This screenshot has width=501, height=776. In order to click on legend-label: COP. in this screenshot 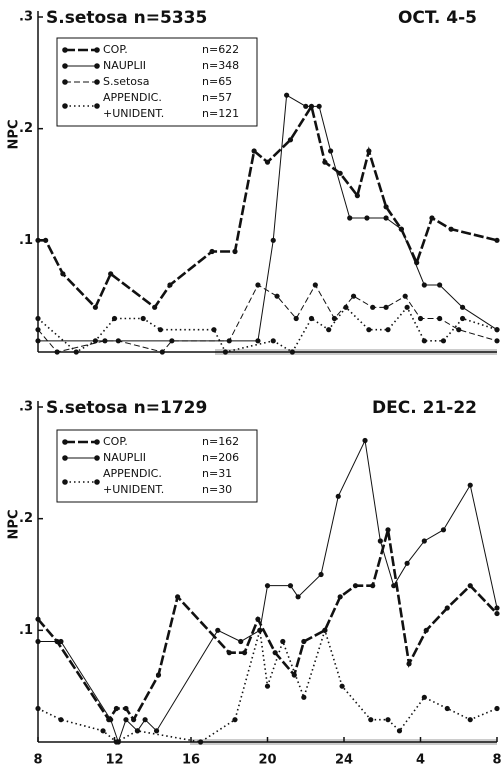, I will do `click(115, 441)`.